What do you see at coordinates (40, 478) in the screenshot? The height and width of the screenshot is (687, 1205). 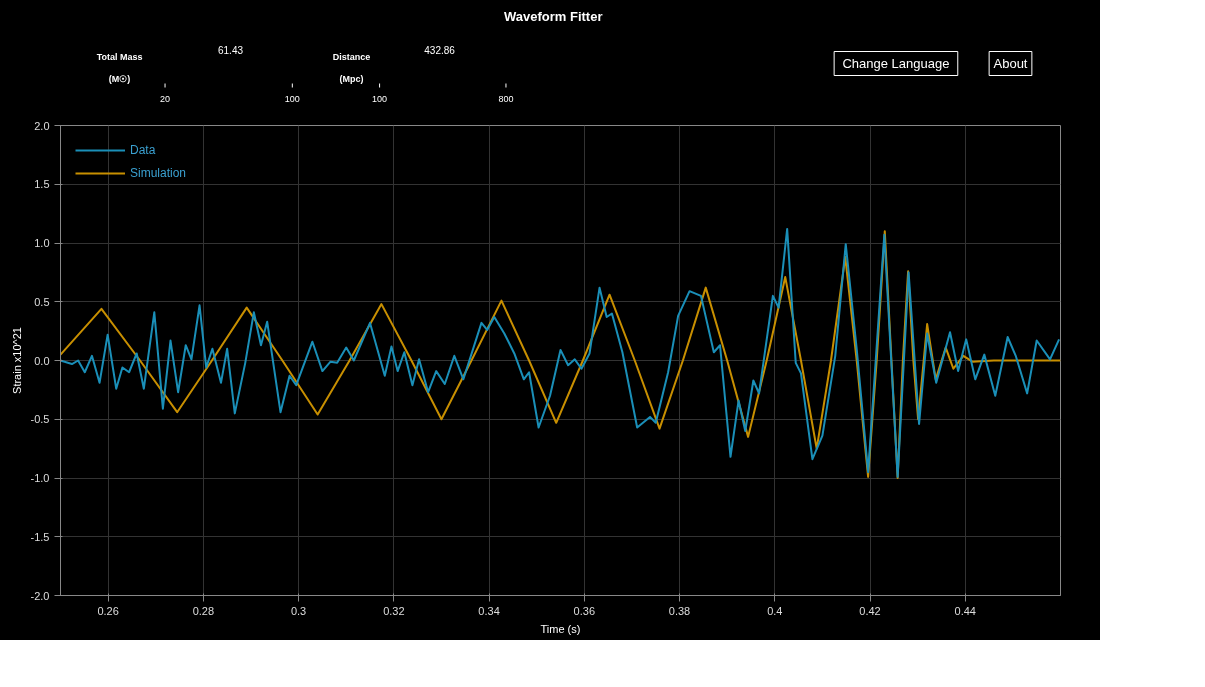 I see `y-tick-label: -1.0` at bounding box center [40, 478].